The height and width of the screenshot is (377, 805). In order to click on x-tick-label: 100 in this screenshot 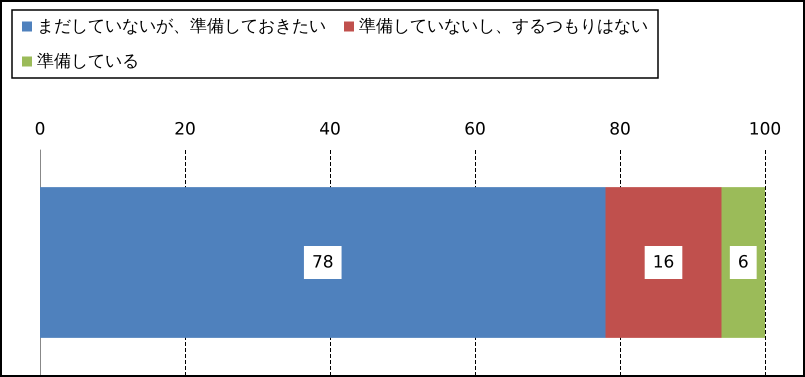, I will do `click(765, 130)`.